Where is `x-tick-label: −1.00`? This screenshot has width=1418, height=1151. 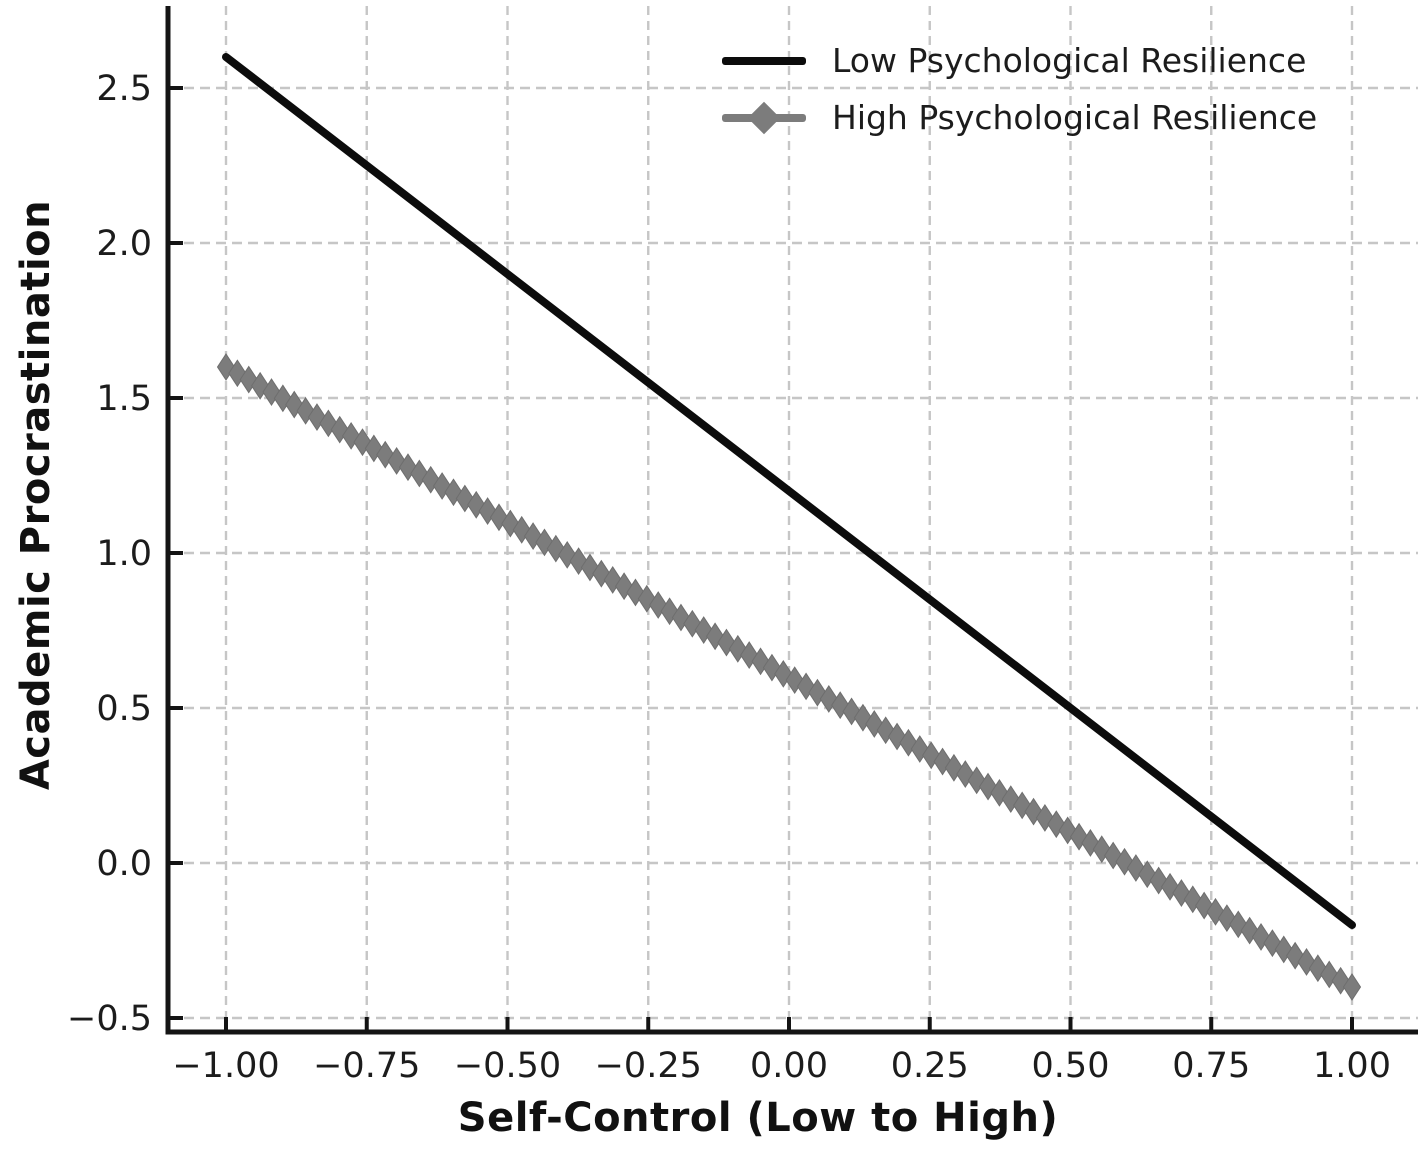
x-tick-label: −1.00 is located at coordinates (225, 1066).